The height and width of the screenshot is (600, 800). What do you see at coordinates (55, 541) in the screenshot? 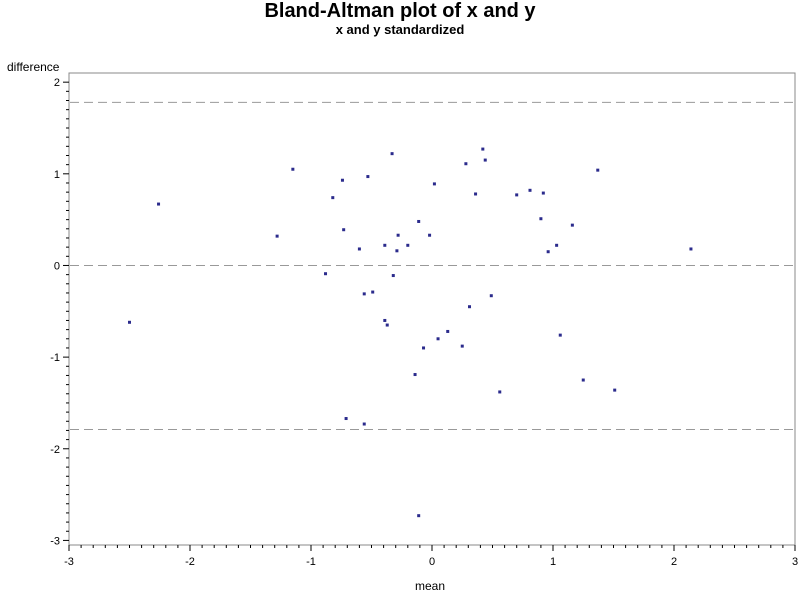
I see `y-tick-label: -3` at bounding box center [55, 541].